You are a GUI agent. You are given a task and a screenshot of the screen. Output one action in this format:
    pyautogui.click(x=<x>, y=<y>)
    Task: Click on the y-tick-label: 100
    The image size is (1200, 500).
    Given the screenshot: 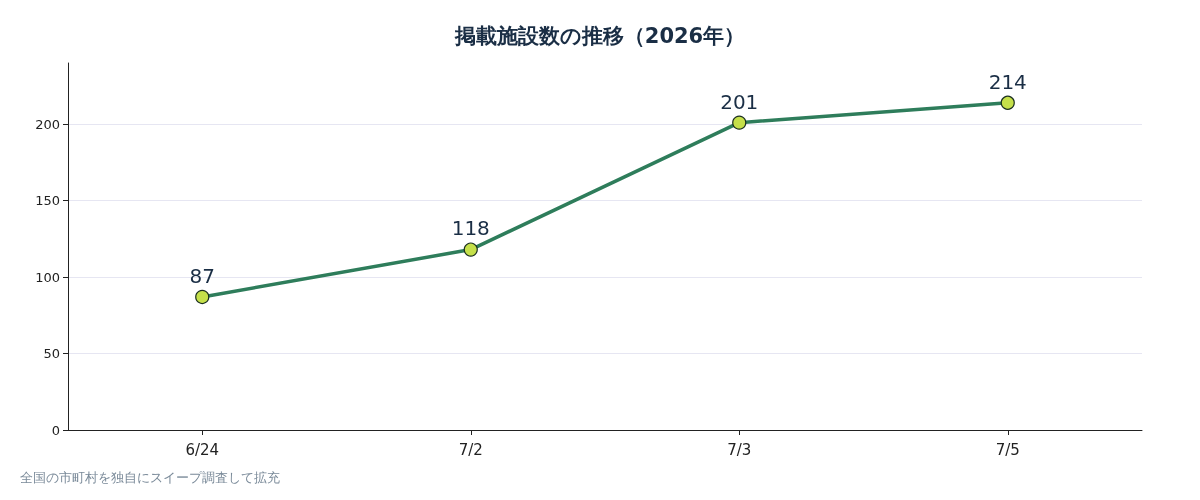 What is the action you would take?
    pyautogui.click(x=47, y=277)
    